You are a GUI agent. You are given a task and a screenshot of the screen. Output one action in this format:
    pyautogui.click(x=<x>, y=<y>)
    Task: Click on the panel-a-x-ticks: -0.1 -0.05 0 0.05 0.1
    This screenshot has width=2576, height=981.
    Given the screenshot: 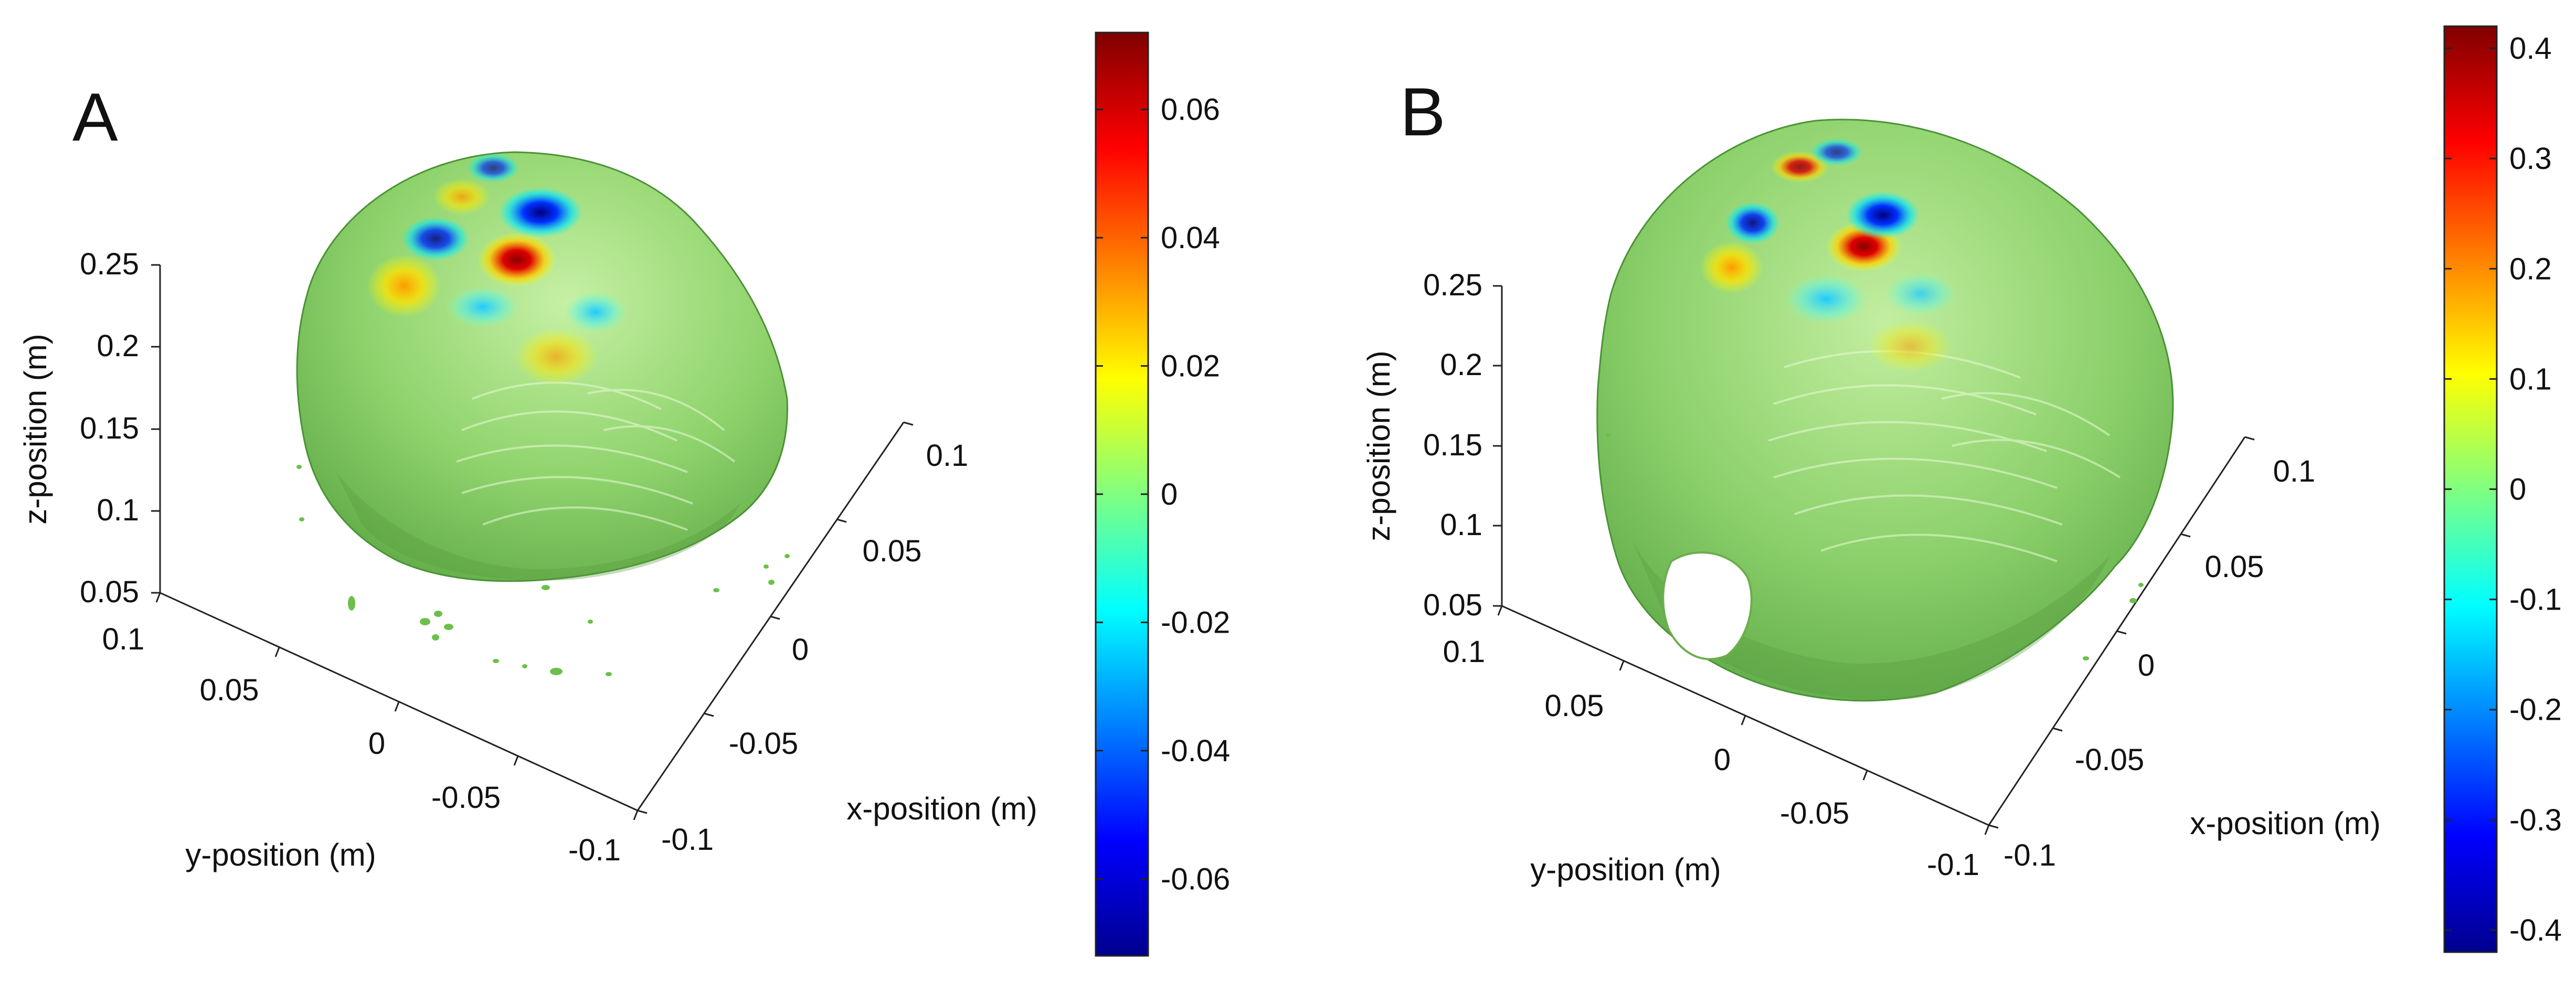 What is the action you would take?
    pyautogui.click(x=803, y=639)
    